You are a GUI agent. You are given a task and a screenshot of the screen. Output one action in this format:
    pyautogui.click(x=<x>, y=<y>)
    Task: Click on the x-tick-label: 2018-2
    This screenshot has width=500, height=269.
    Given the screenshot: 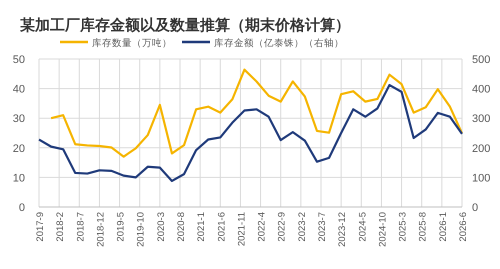 What is the action you would take?
    pyautogui.click(x=60, y=227)
    